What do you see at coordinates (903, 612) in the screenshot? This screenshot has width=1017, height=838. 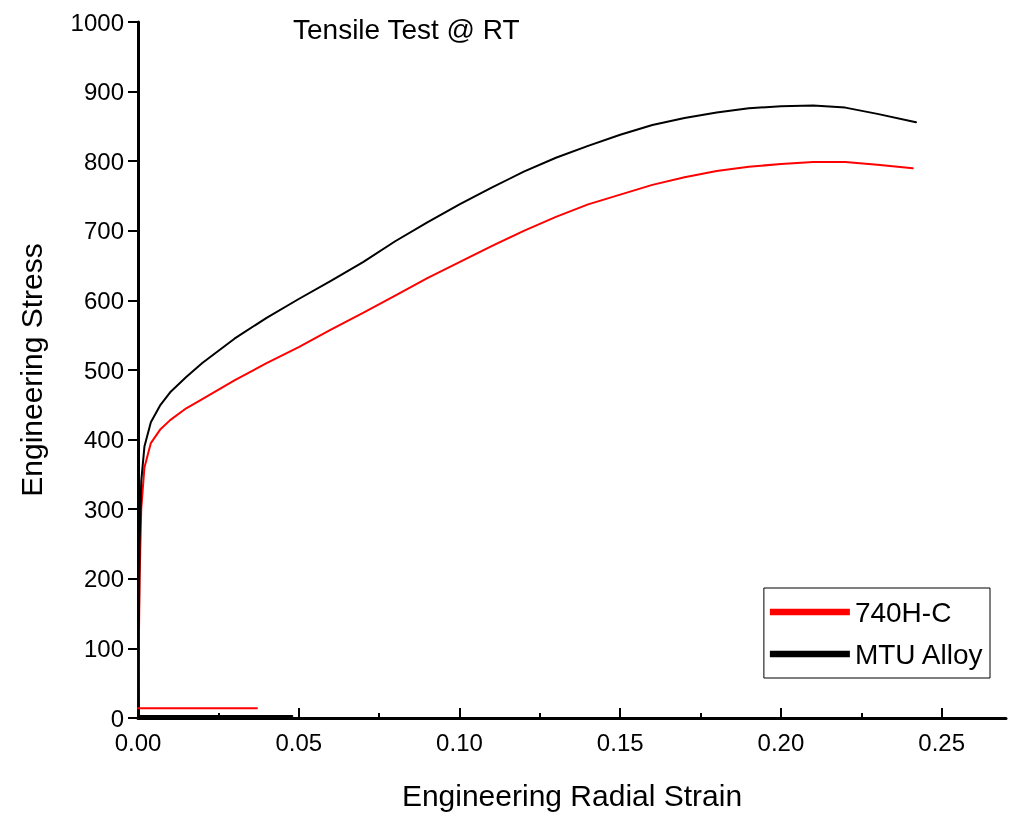 I see `legend-label: 740H-C` at bounding box center [903, 612].